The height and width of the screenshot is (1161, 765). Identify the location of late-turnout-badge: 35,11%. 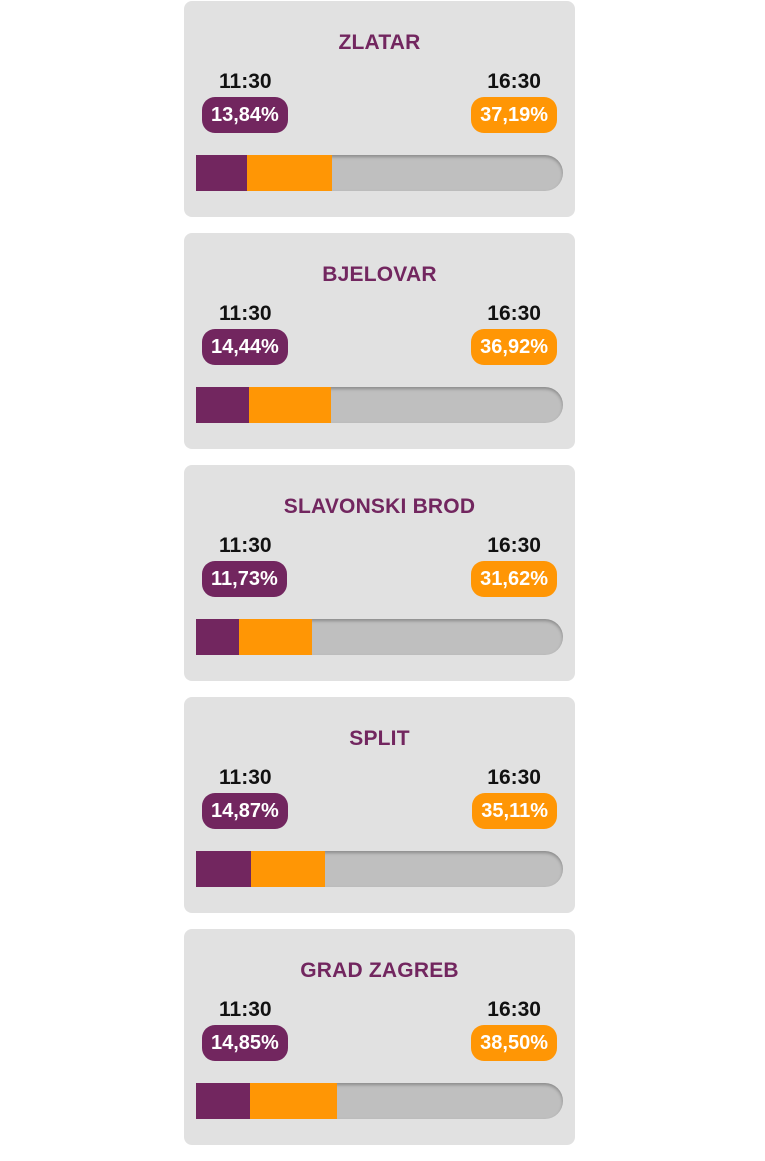
(514, 811).